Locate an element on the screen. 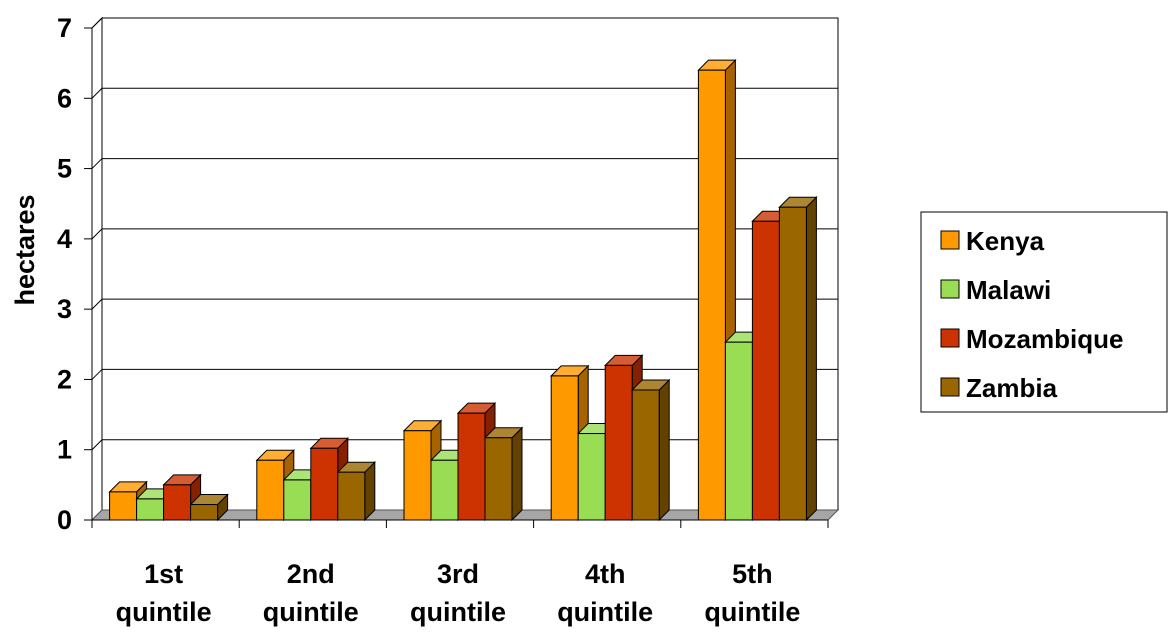 The image size is (1170, 632). category-label: 5th is located at coordinates (752, 574).